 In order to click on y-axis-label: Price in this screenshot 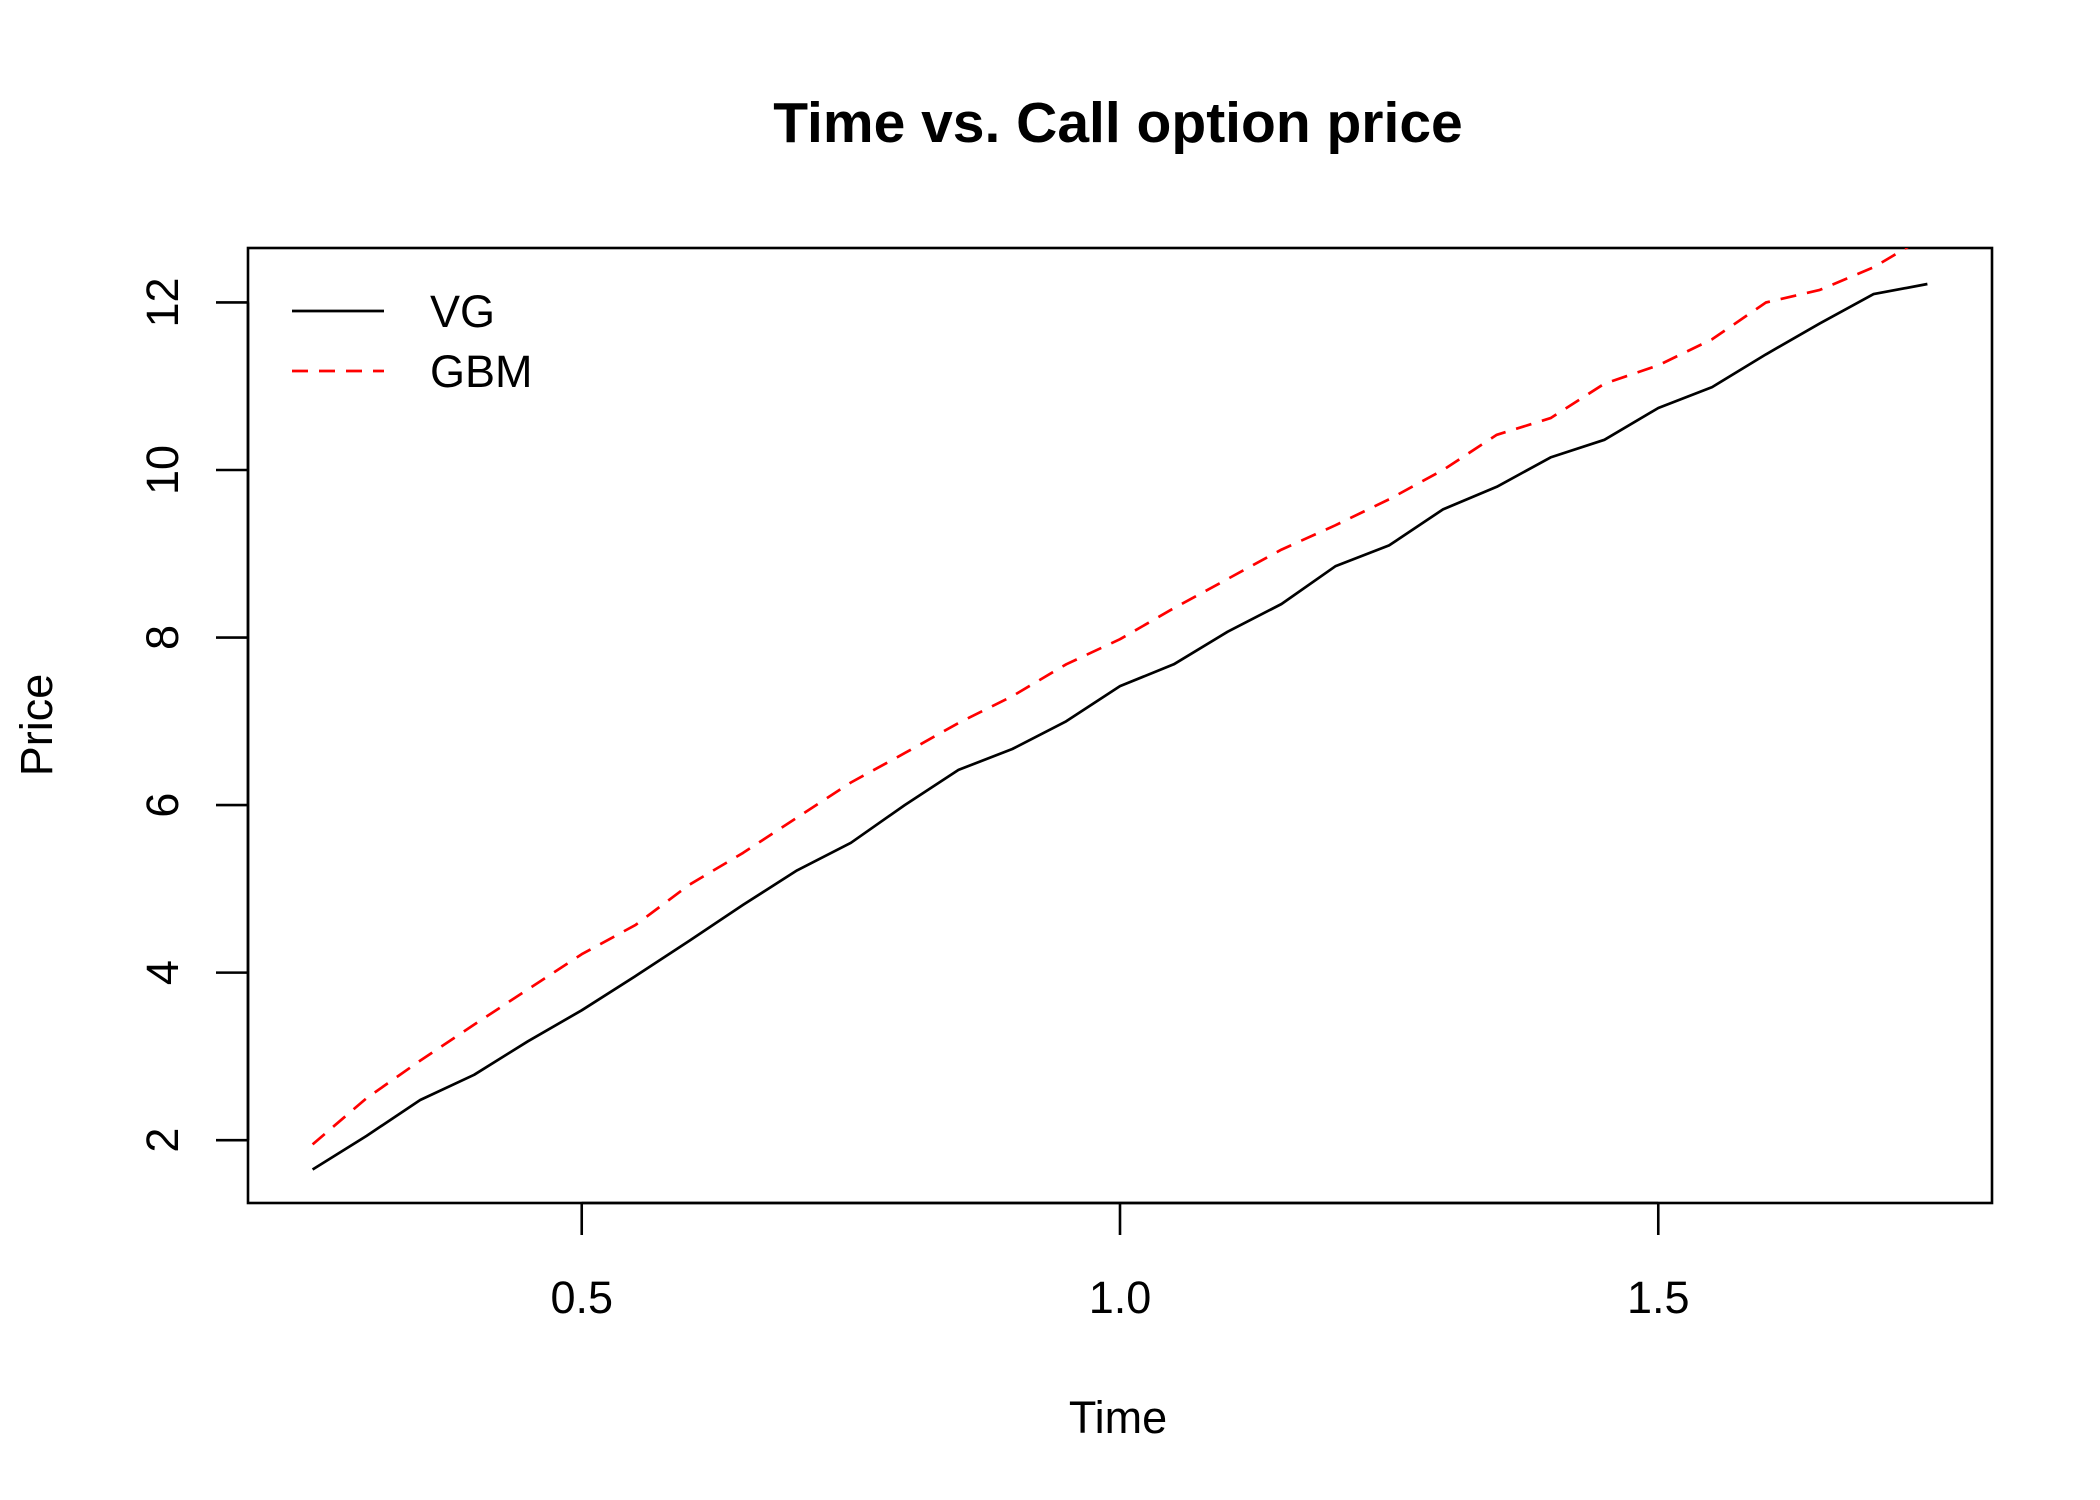, I will do `click(36, 725)`.